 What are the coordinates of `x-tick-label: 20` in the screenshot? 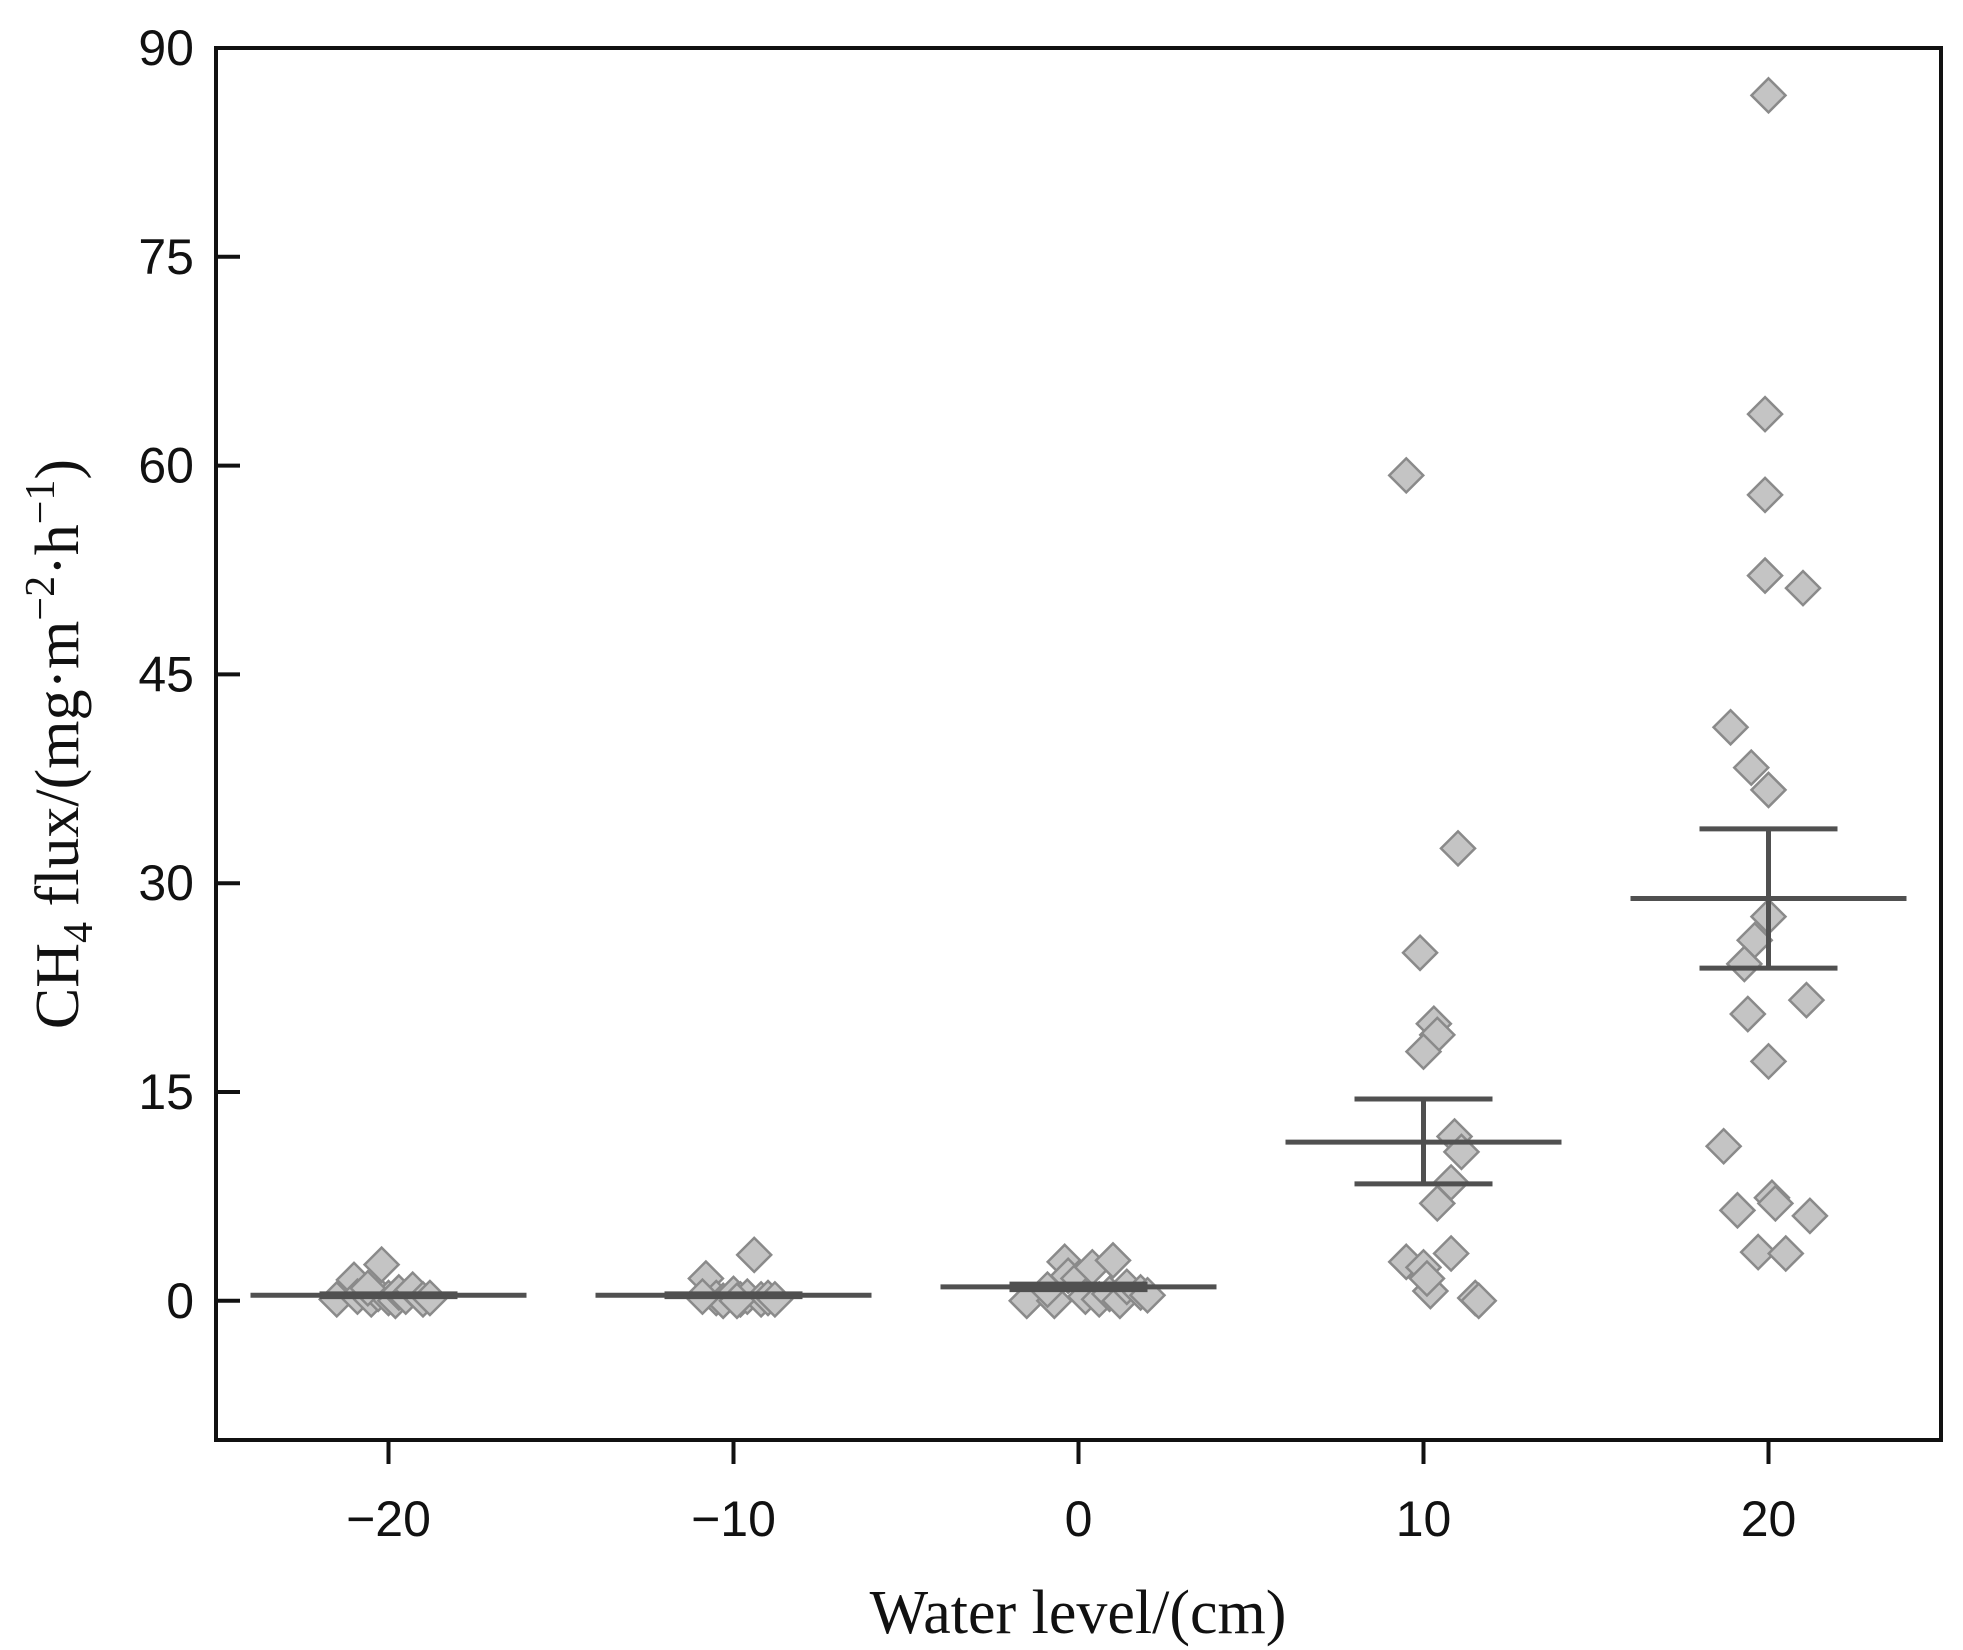 It's located at (1769, 1519).